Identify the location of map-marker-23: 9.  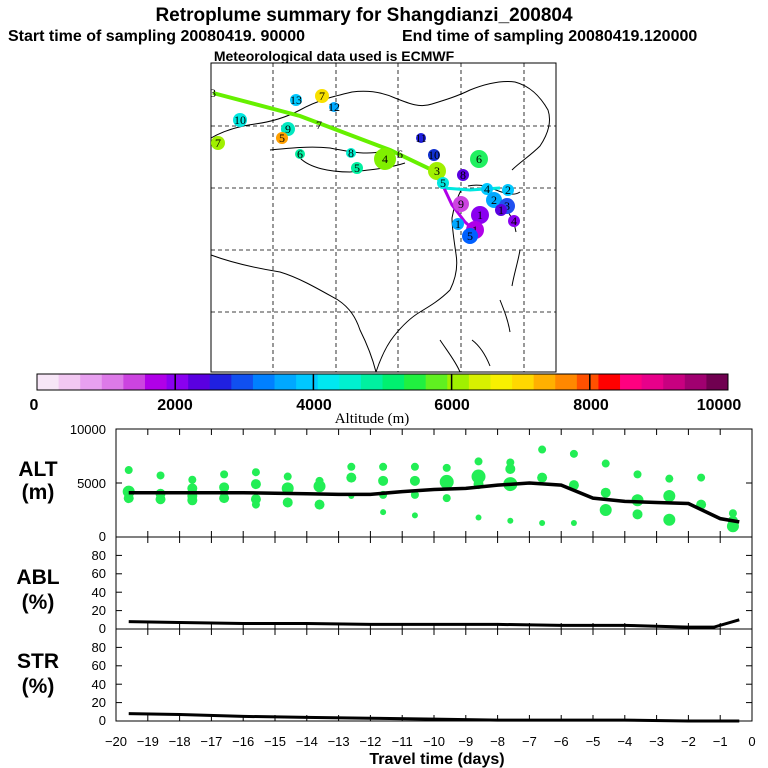
(461, 204).